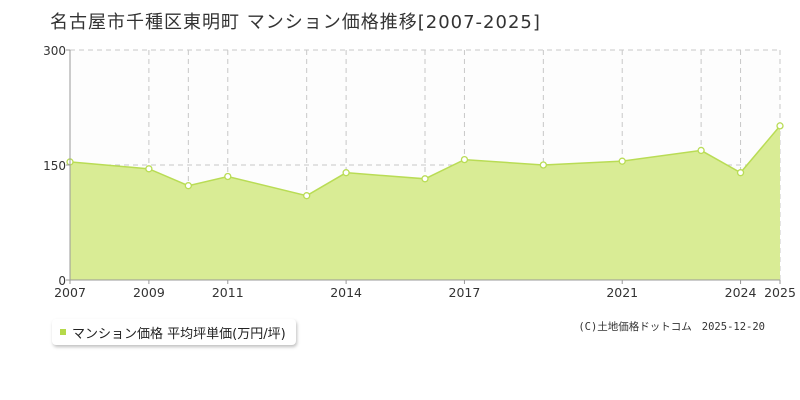 The width and height of the screenshot is (800, 400). I want to click on x-tick-label: 2011, so click(228, 292).